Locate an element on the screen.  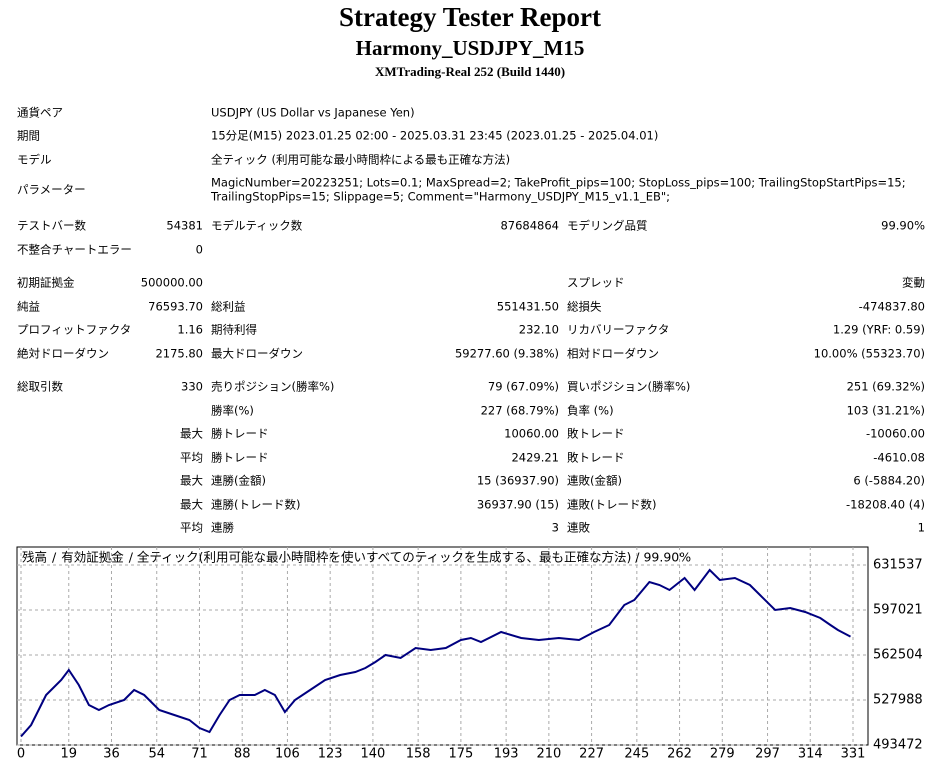
x-tick-label: 71 is located at coordinates (199, 754).